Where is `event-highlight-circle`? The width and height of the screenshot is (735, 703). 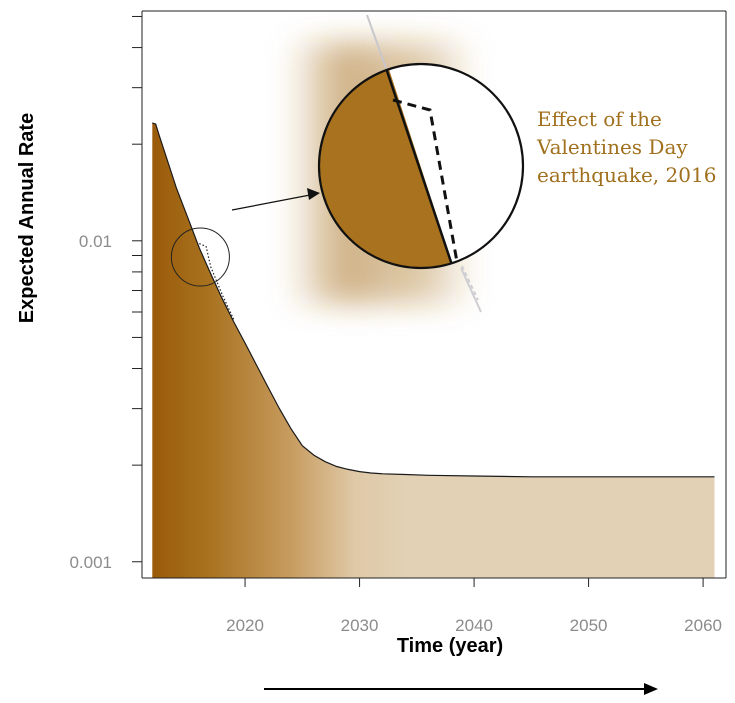 event-highlight-circle is located at coordinates (200, 257).